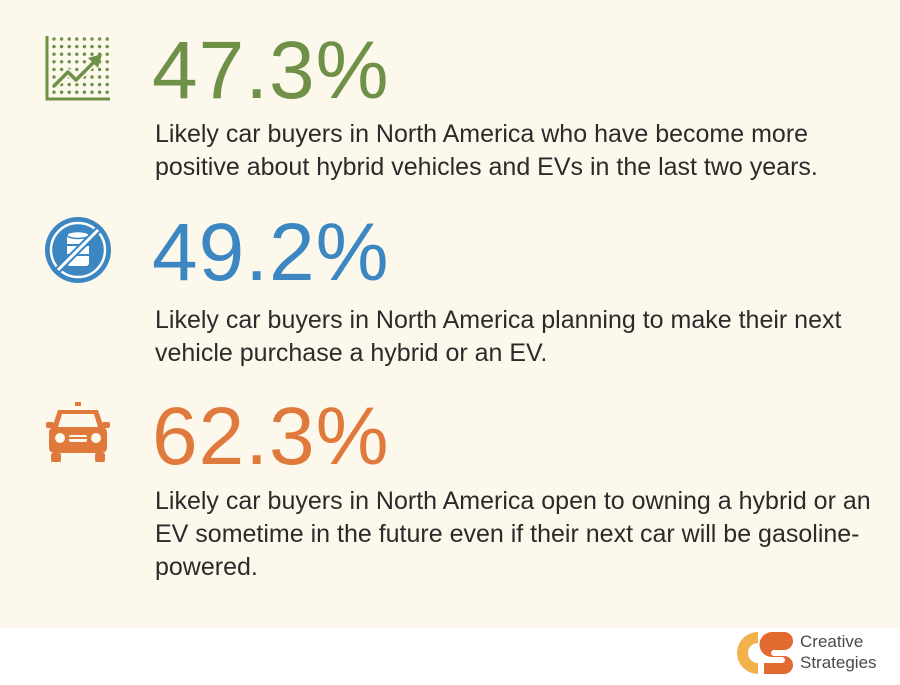  Describe the element at coordinates (271, 70) in the screenshot. I see `stat-value: 47.3%` at that location.